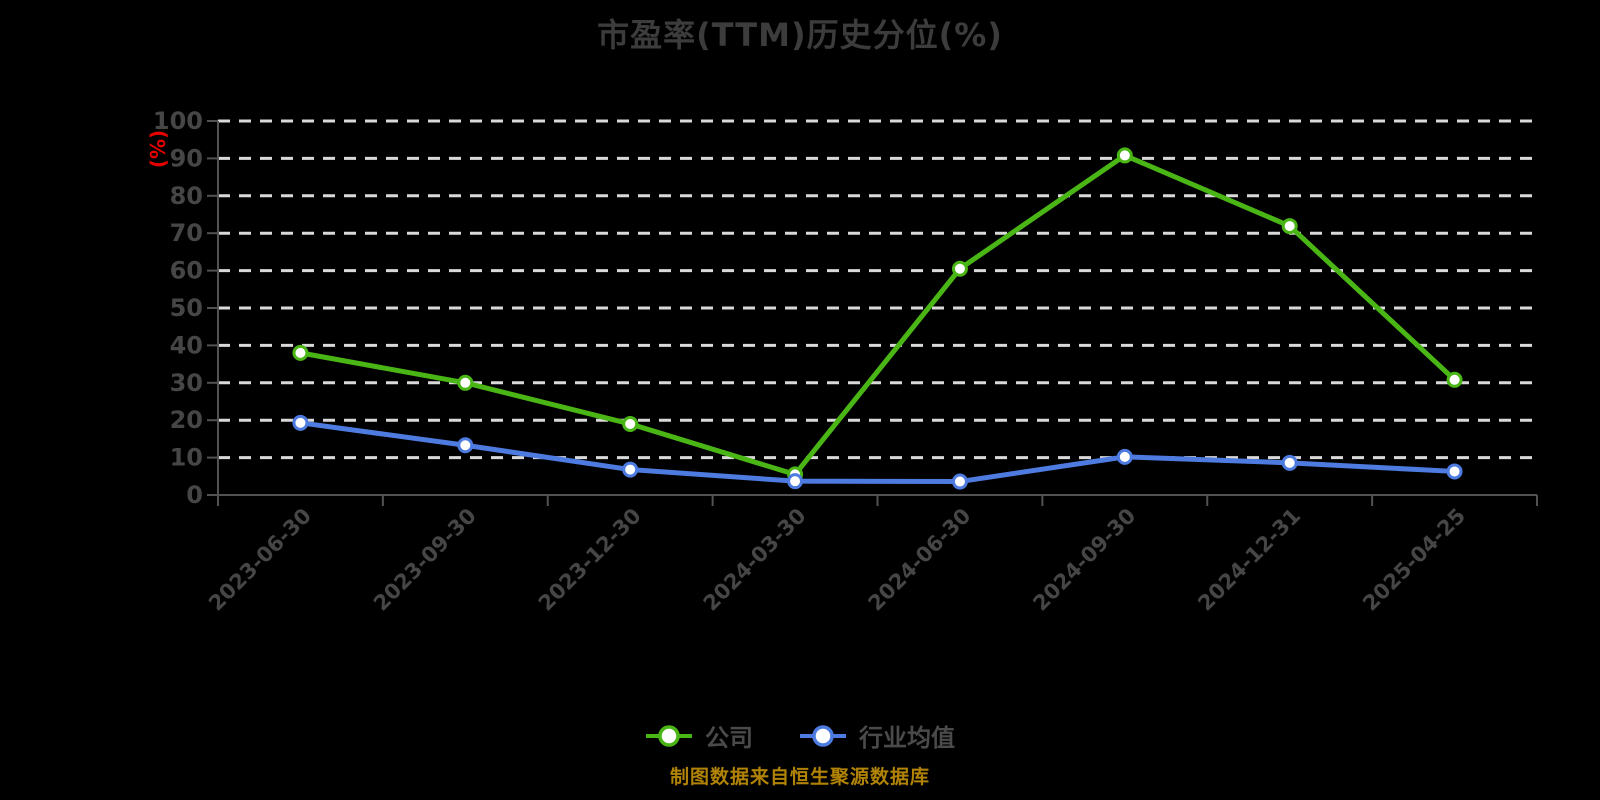 The image size is (1600, 800). Describe the element at coordinates (1414, 560) in the screenshot. I see `x-axis-label: 2025-04-25` at that location.